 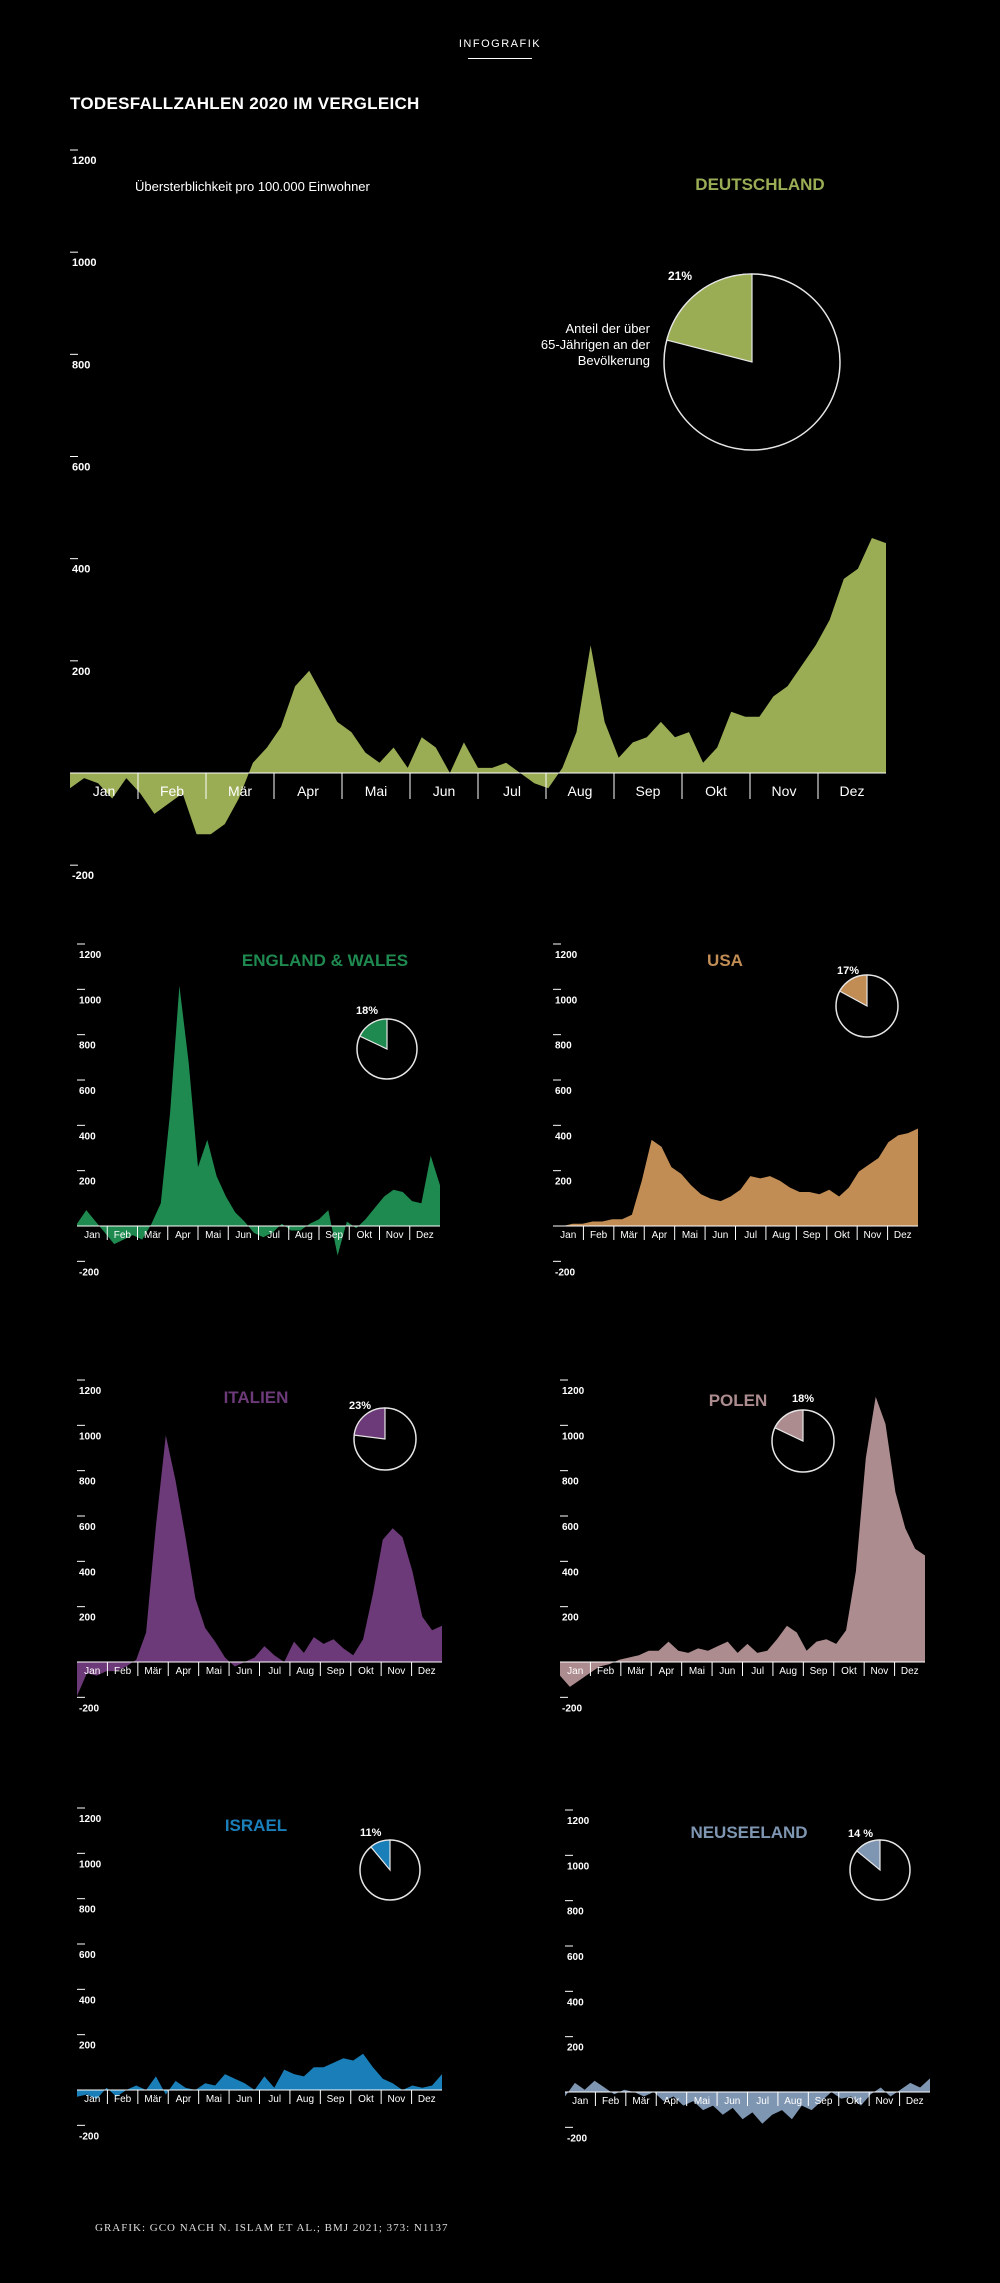 What do you see at coordinates (572, 1708) in the screenshot?
I see `polen-ytick-label: -200` at bounding box center [572, 1708].